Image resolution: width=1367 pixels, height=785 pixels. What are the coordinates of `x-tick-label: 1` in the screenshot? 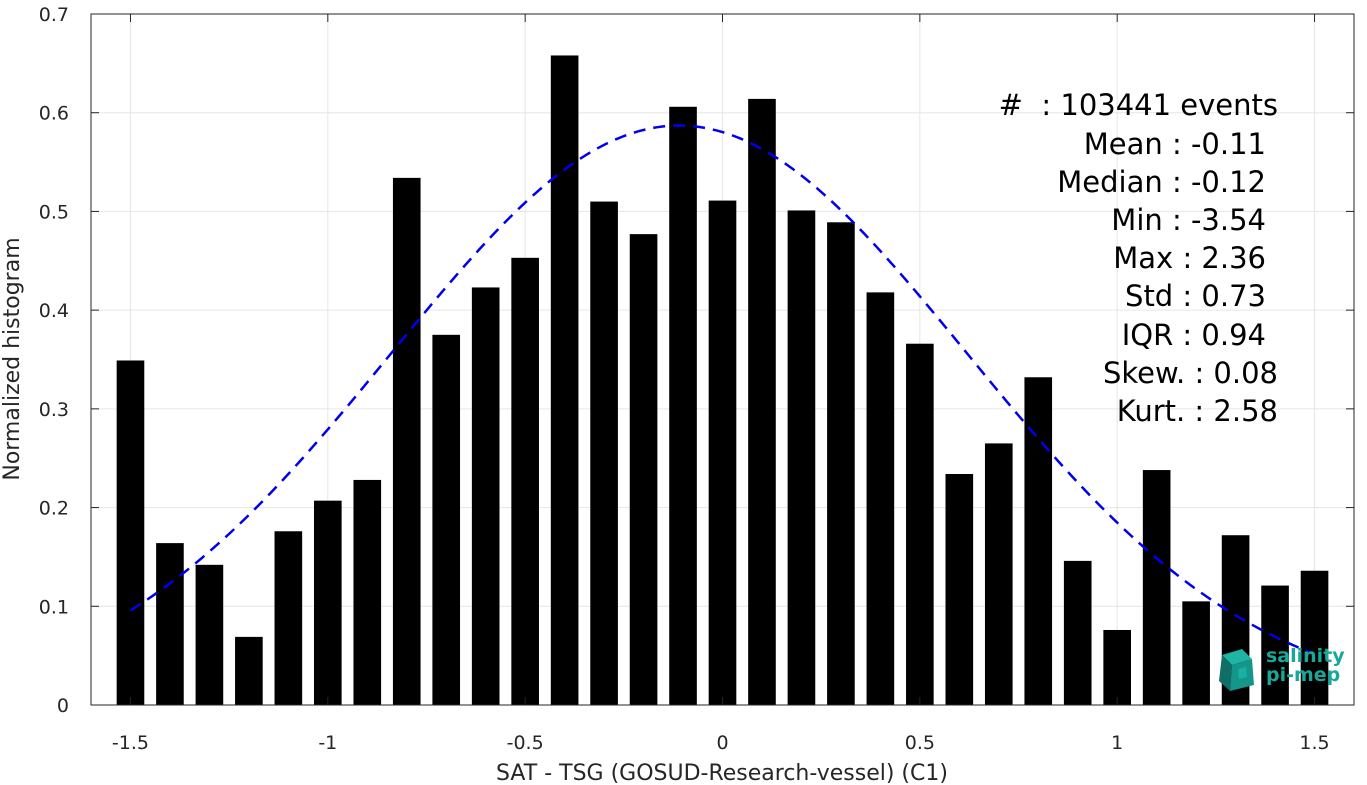 It's located at (1117, 743).